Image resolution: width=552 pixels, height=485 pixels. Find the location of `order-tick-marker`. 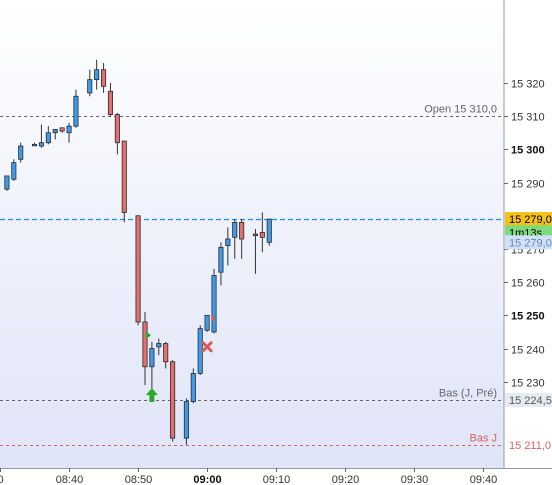

order-tick-marker is located at coordinates (213, 318).